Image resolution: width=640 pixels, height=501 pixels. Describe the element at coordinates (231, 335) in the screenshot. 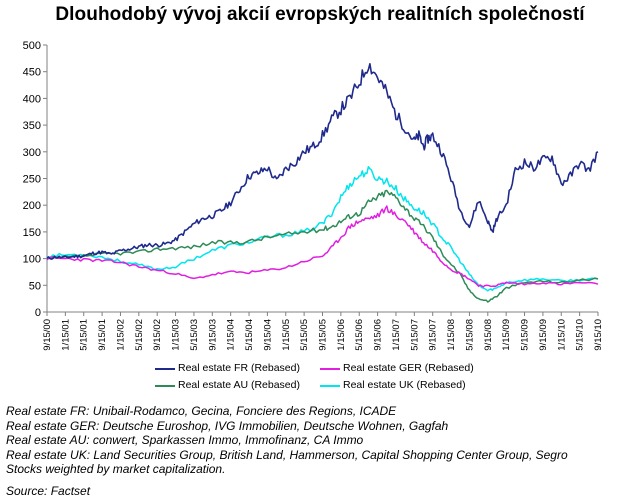

I see `x-tick-label: 1/15/04` at that location.